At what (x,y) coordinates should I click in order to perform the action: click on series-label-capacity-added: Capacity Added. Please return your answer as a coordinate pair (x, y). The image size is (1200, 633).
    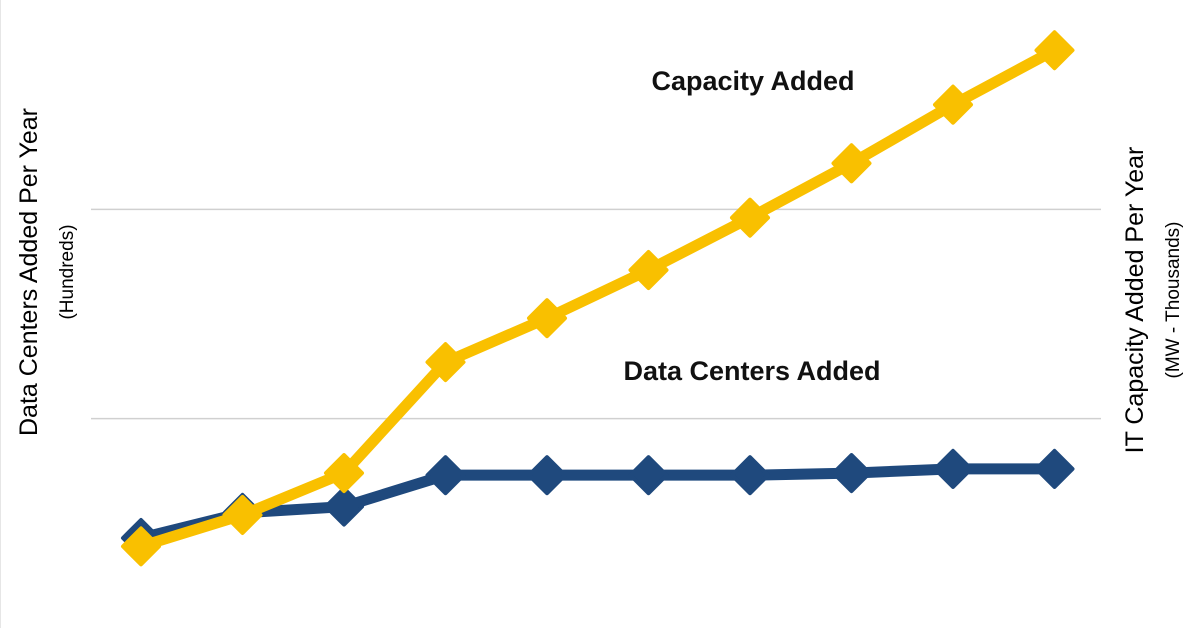
    Looking at the image, I should click on (752, 81).